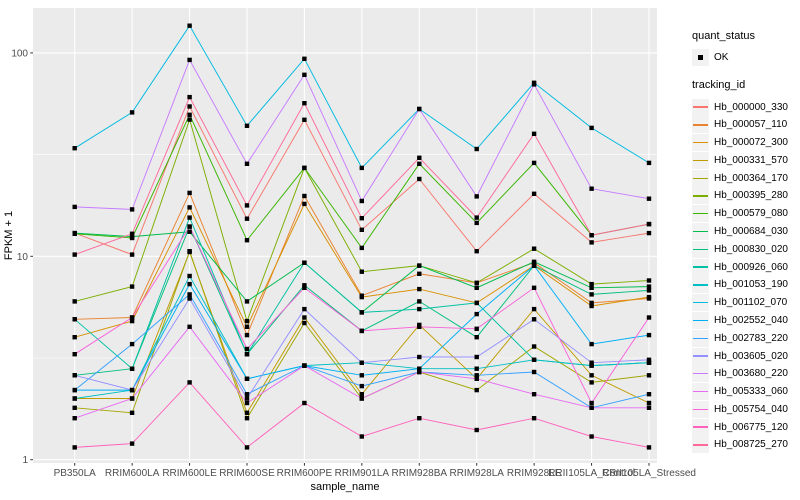  What do you see at coordinates (751, 125) in the screenshot?
I see `legend-item-label: Hb_000057_110` at bounding box center [751, 125].